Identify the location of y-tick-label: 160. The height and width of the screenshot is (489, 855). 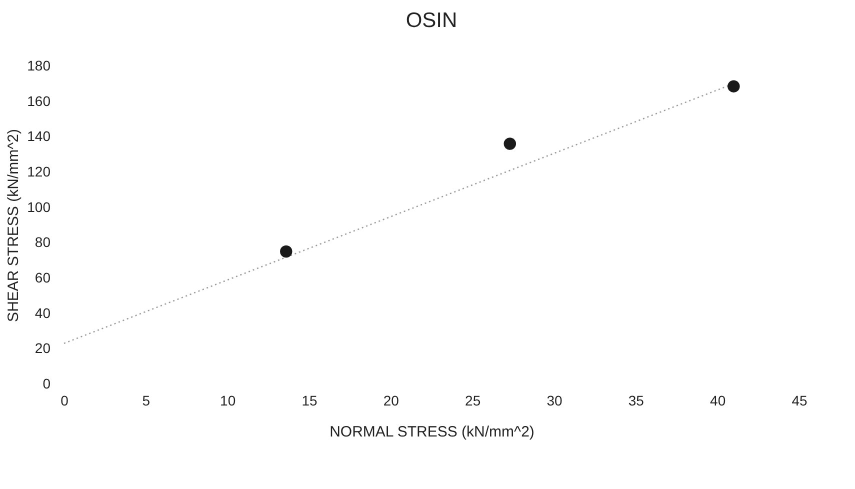
(39, 100).